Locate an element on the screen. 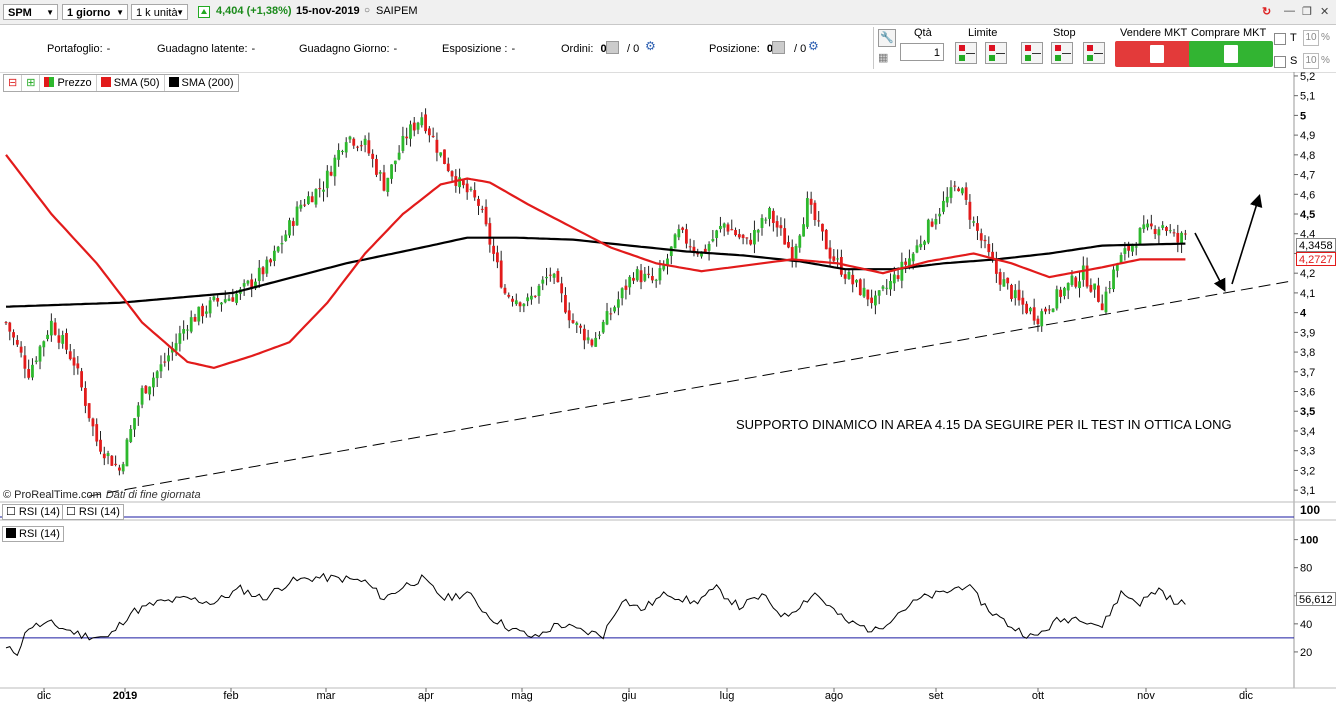 This screenshot has height=707, width=1336. legend-sma50-label: SMA (50) is located at coordinates (136, 83).